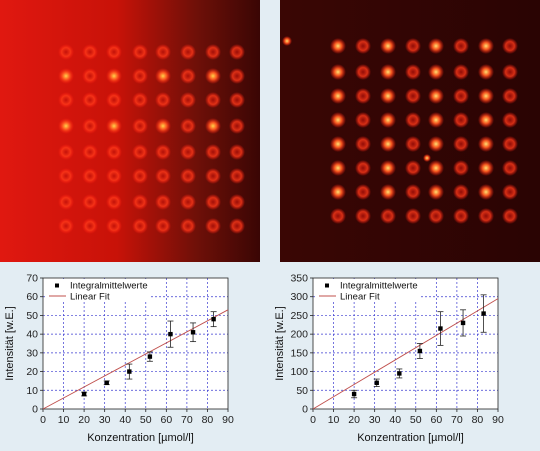 The image size is (540, 451). What do you see at coordinates (478, 420) in the screenshot?
I see `x-tick-label: 80` at bounding box center [478, 420].